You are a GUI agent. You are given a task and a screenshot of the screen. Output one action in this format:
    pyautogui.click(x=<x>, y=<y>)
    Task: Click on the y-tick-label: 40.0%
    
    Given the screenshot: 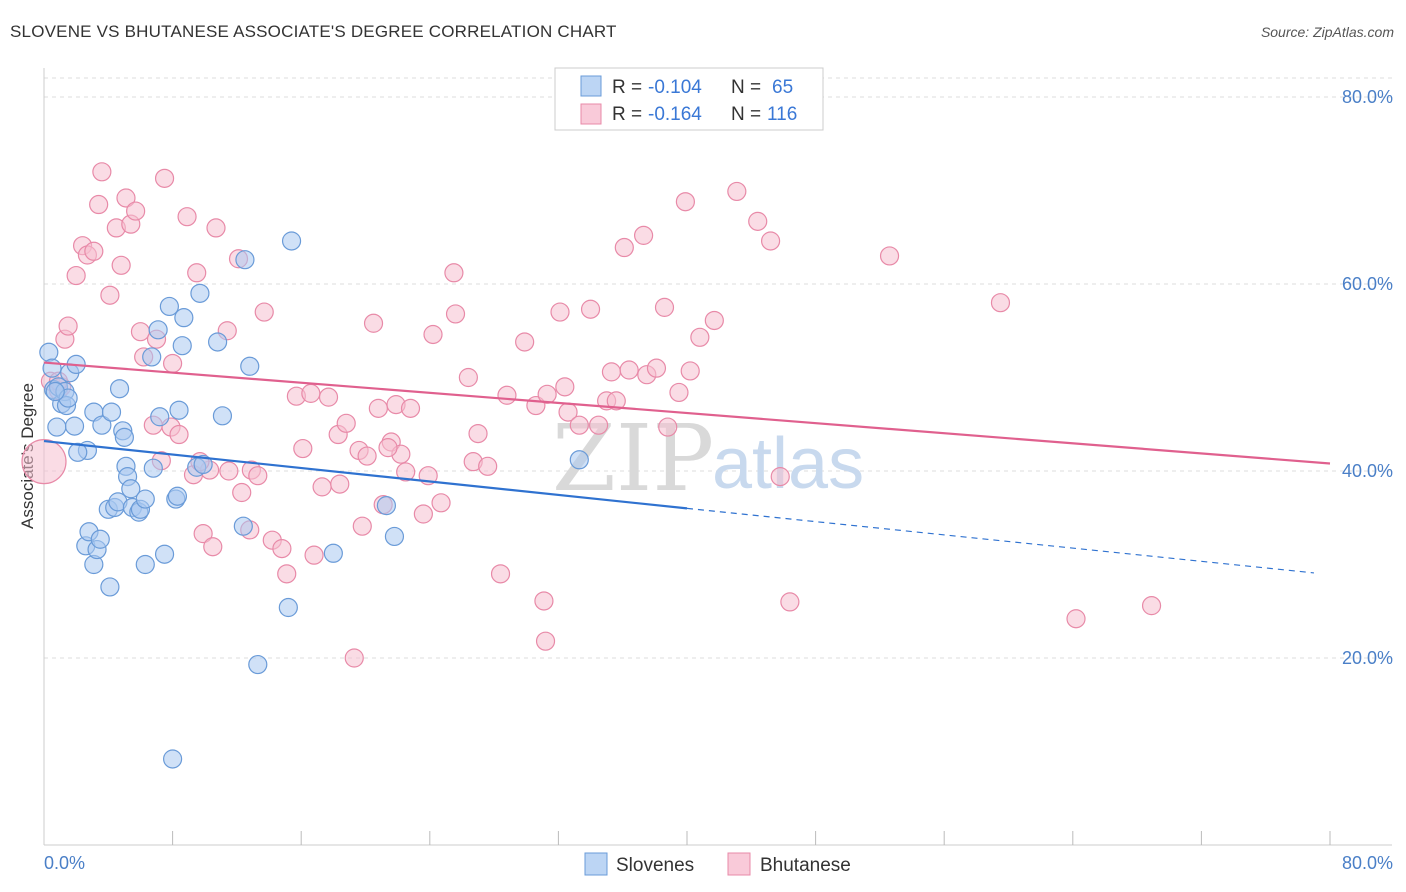 What is the action you would take?
    pyautogui.click(x=1367, y=471)
    